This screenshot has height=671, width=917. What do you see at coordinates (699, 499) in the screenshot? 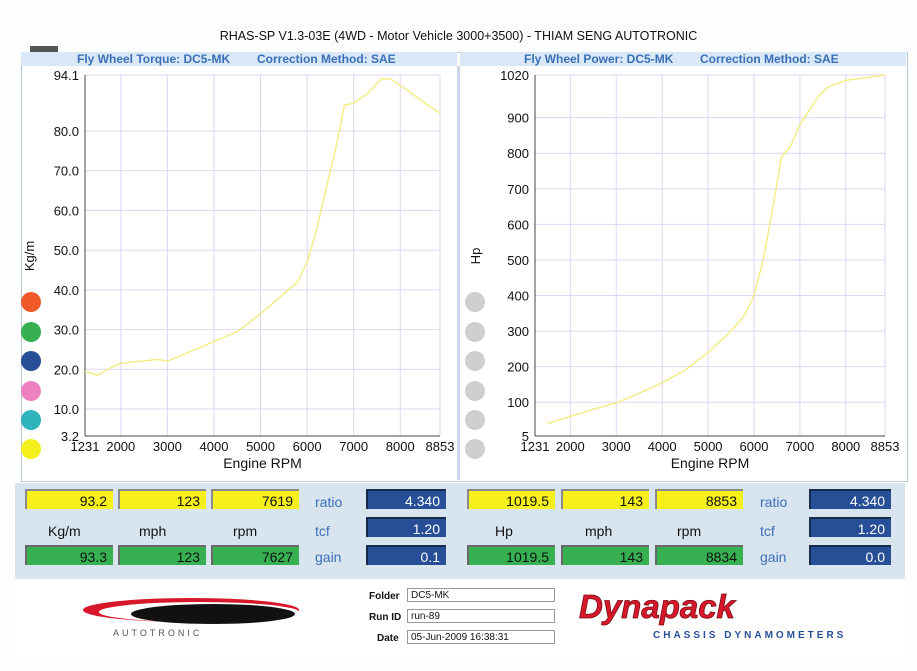
I see `power-rpm-box: 8853` at bounding box center [699, 499].